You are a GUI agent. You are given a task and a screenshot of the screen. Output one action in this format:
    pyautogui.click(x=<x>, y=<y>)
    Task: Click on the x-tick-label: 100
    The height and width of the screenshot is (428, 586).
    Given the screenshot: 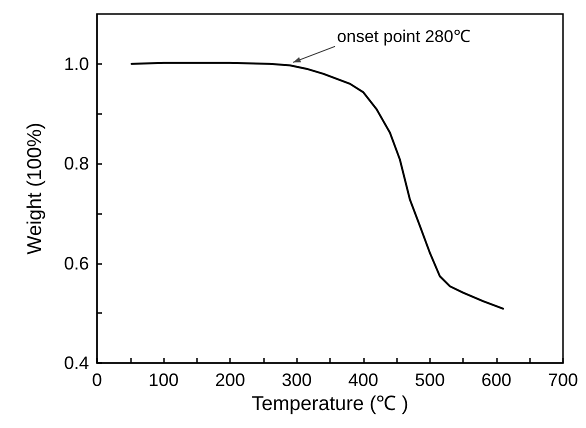 What is the action you would take?
    pyautogui.click(x=163, y=380)
    